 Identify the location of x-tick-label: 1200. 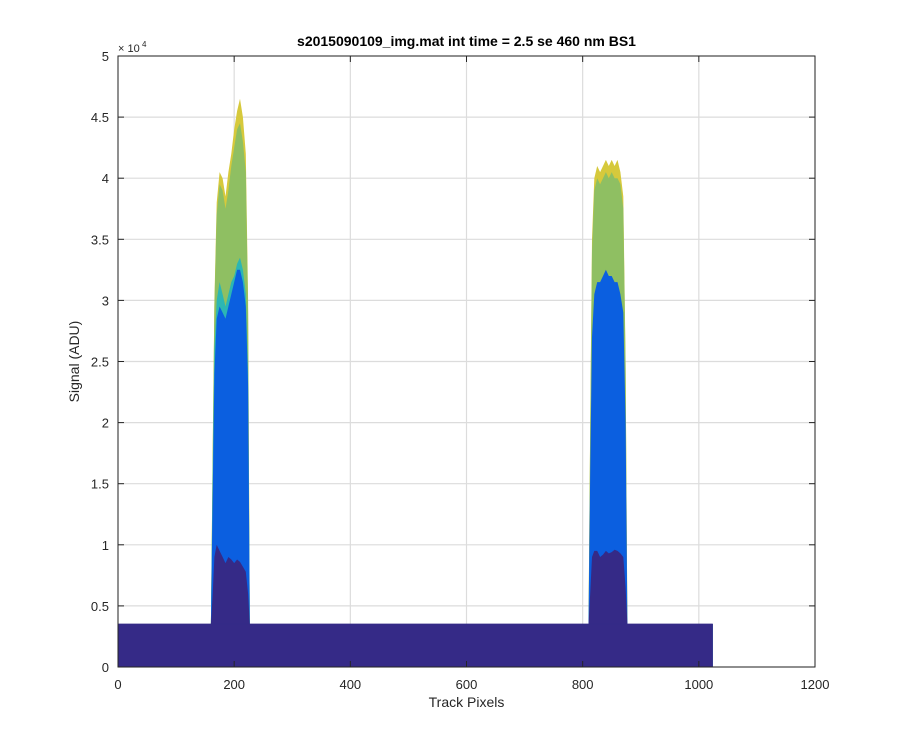
(815, 684).